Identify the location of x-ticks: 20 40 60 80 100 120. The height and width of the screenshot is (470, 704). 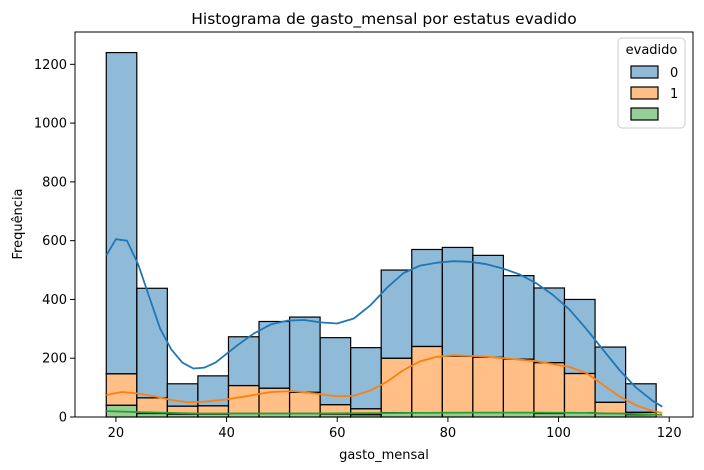
(395, 429).